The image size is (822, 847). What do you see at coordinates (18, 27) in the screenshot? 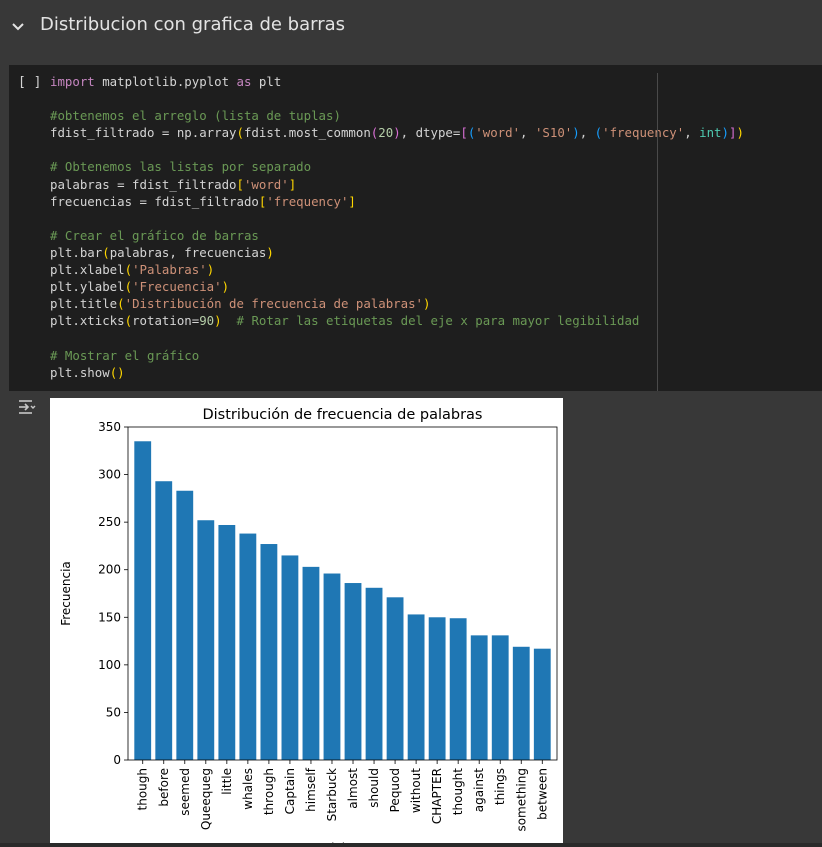
I see `chevron-down-icon` at bounding box center [18, 27].